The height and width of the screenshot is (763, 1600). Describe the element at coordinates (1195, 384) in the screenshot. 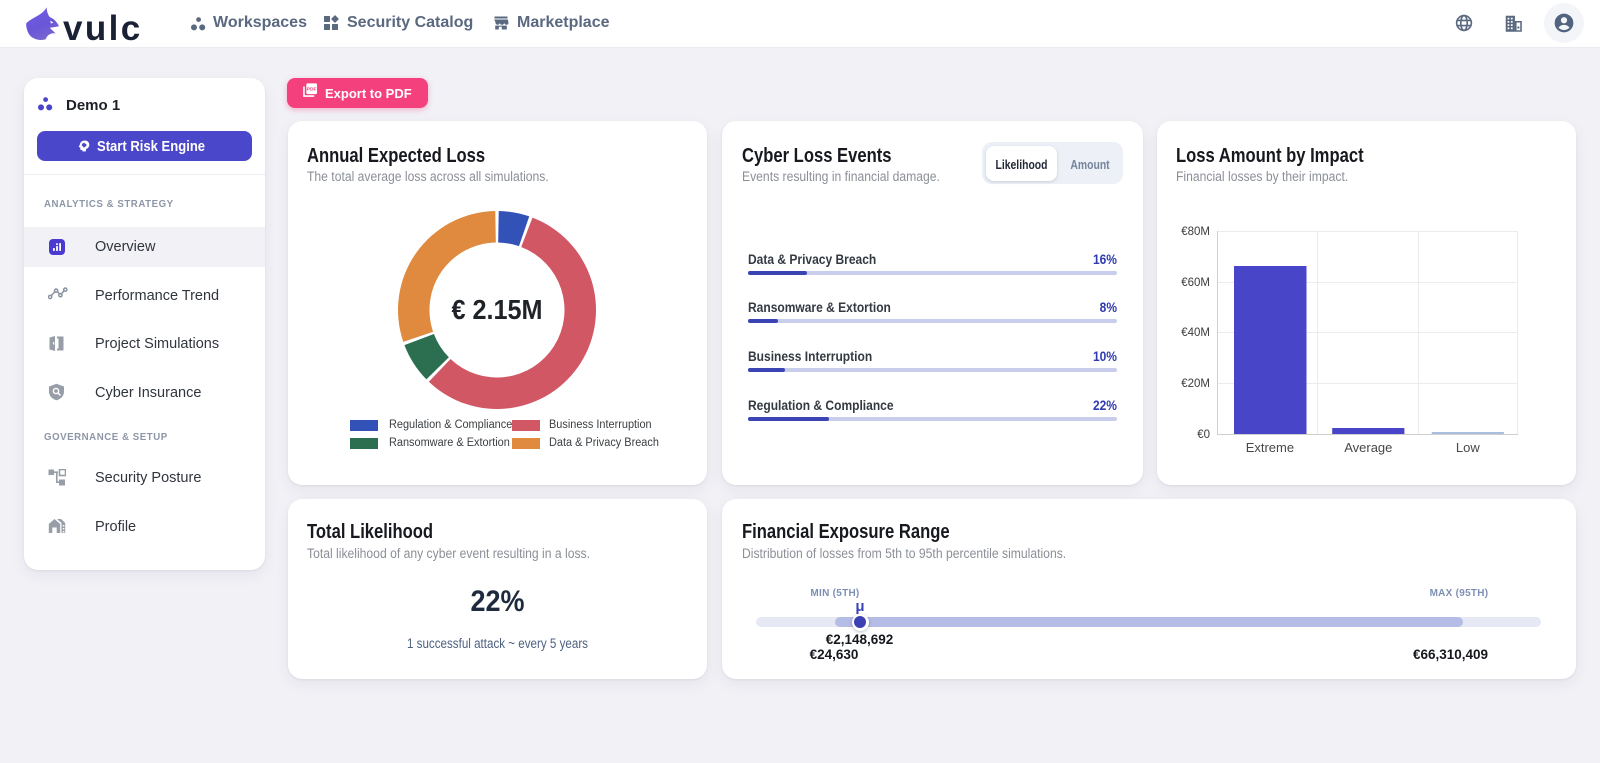

I see `svg-text: €20M` at that location.